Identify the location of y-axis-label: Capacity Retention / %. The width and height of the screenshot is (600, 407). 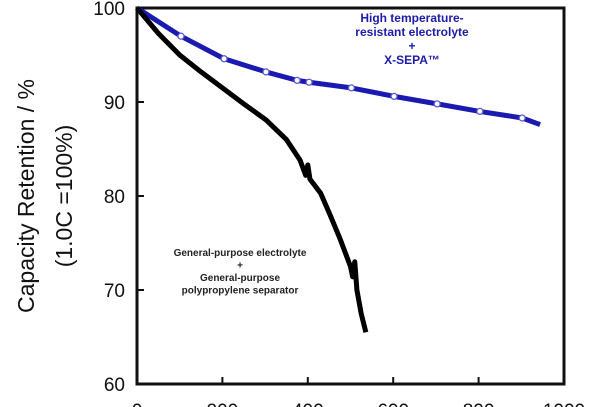
(26, 196).